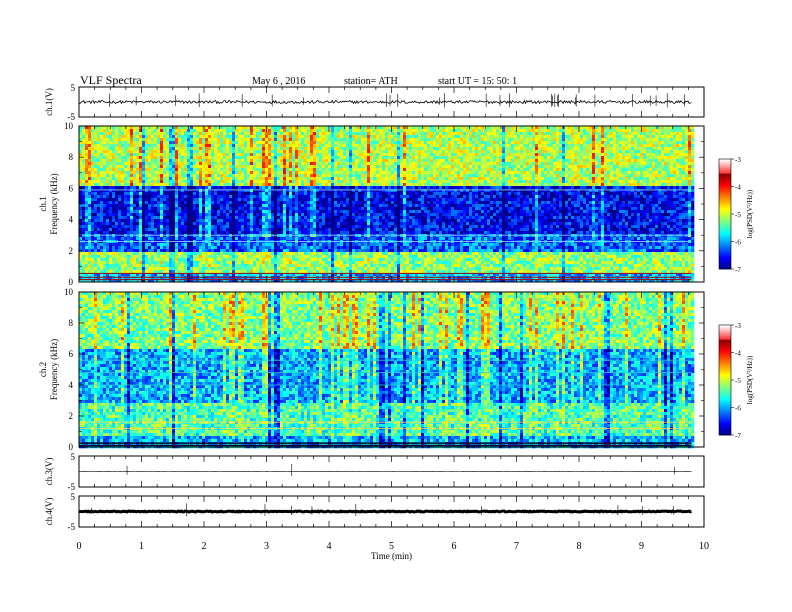 The width and height of the screenshot is (792, 612). What do you see at coordinates (43, 203) in the screenshot?
I see `y-axis-label: ch.1` at bounding box center [43, 203].